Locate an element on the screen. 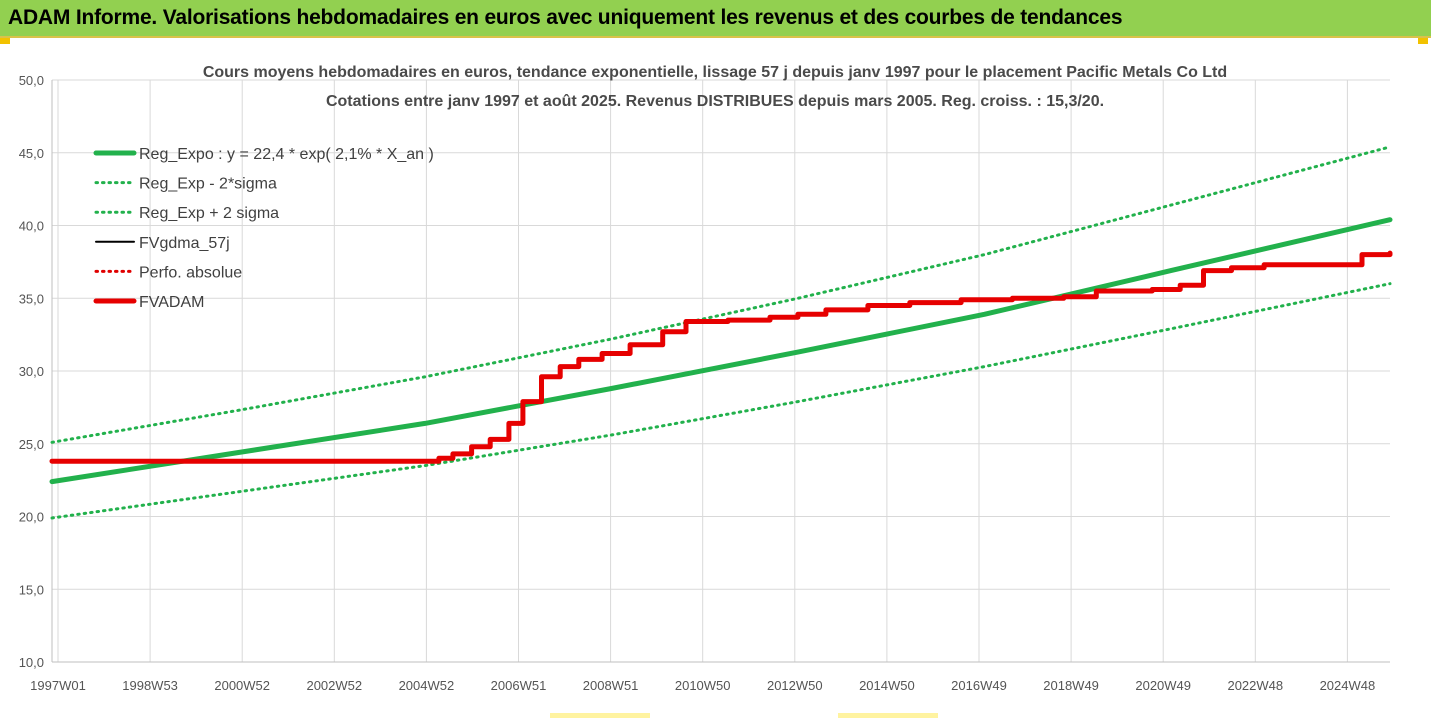 Image resolution: width=1431 pixels, height=718 pixels. y-tick-label: 30,0 is located at coordinates (31, 371).